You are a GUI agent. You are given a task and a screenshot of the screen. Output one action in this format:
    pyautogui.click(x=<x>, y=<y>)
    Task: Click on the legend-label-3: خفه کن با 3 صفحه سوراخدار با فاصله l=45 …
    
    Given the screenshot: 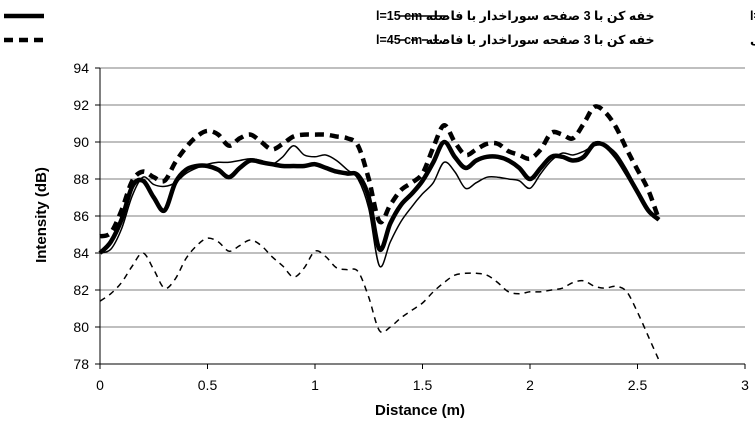 What is the action you would take?
    pyautogui.click(x=515, y=40)
    